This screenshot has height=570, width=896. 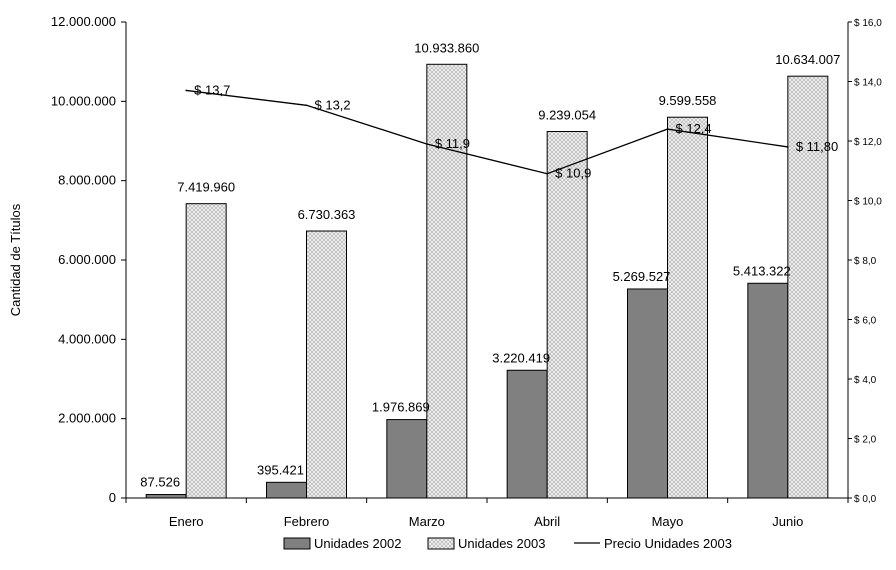 What do you see at coordinates (452, 143) in the screenshot?
I see `data-label-price: $ 11,9` at bounding box center [452, 143].